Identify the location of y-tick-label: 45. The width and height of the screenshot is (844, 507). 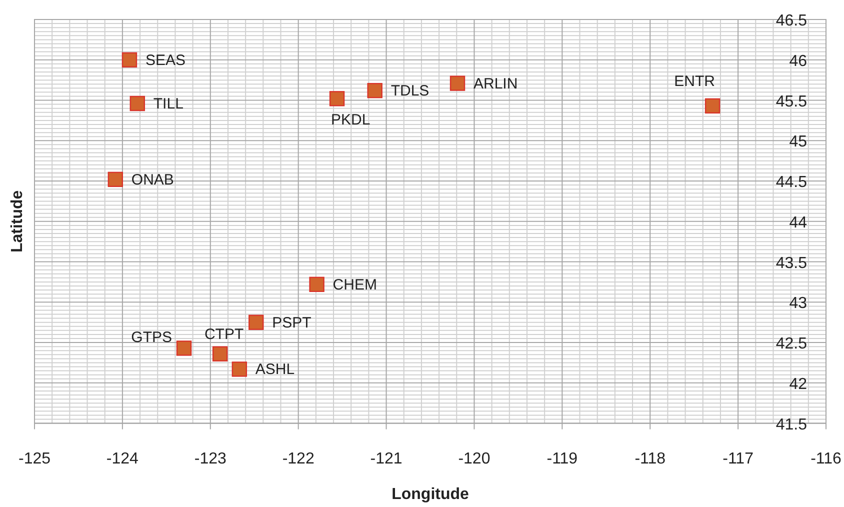
(798, 142).